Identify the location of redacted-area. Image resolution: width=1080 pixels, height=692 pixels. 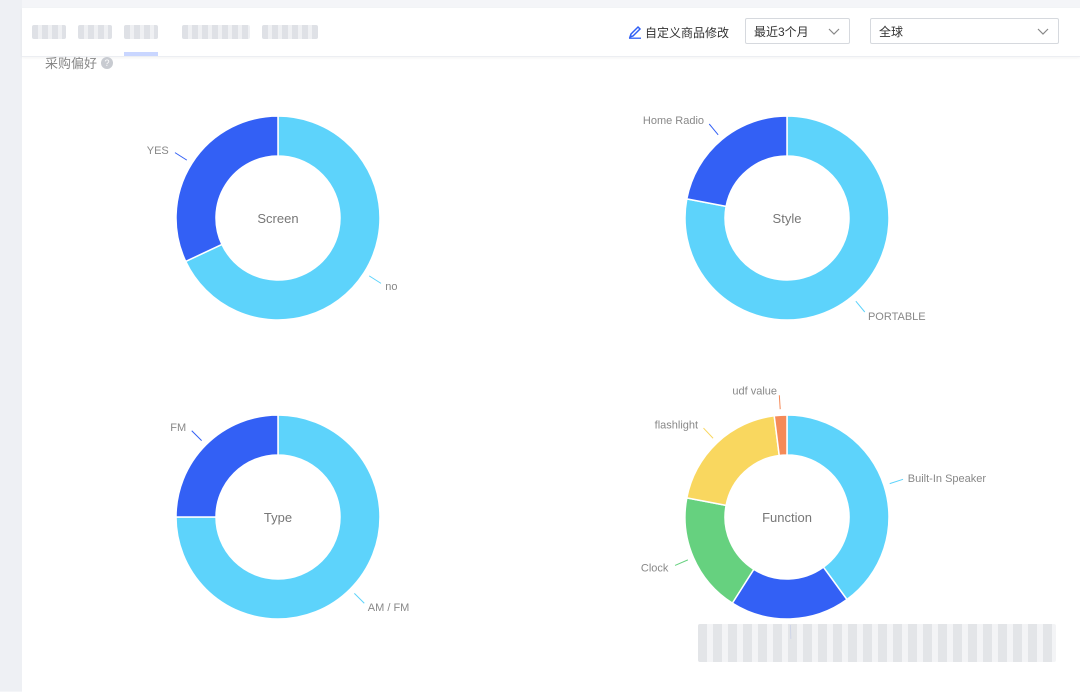
(877, 643).